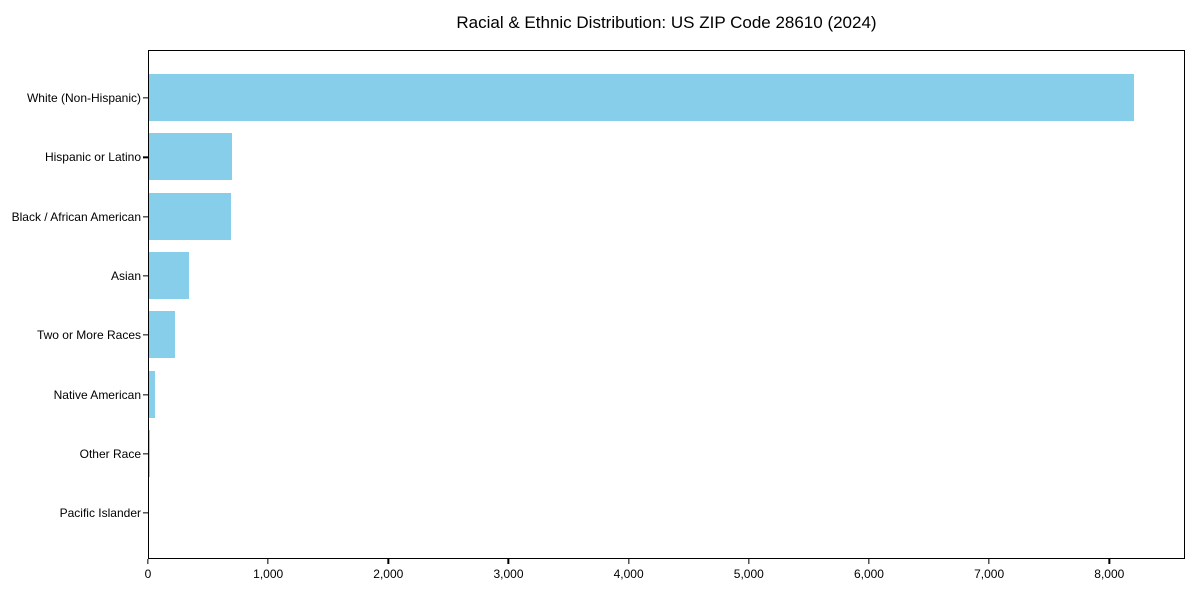 The width and height of the screenshot is (1200, 600). Describe the element at coordinates (628, 574) in the screenshot. I see `x-tick-label: 4,000` at that location.